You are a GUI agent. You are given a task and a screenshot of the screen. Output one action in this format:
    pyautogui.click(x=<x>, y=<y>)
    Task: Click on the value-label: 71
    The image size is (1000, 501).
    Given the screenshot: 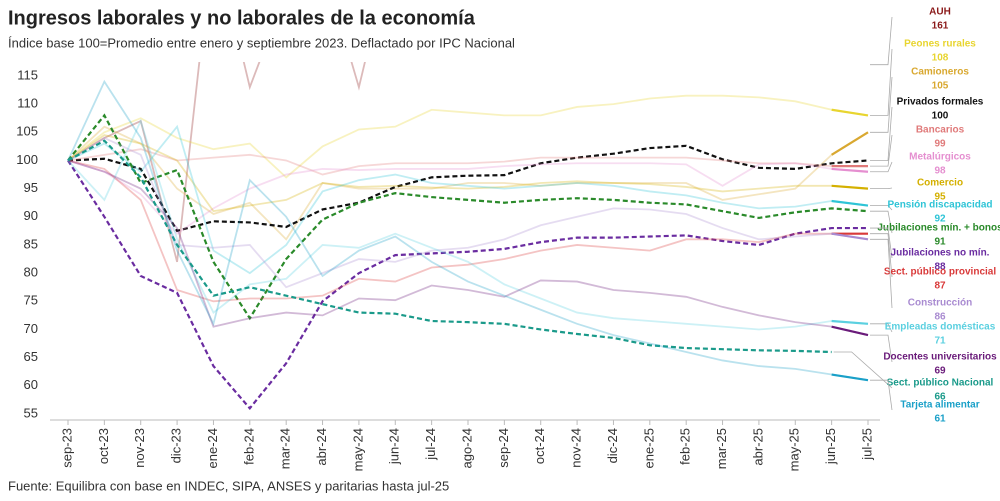 What is the action you would take?
    pyautogui.click(x=940, y=341)
    